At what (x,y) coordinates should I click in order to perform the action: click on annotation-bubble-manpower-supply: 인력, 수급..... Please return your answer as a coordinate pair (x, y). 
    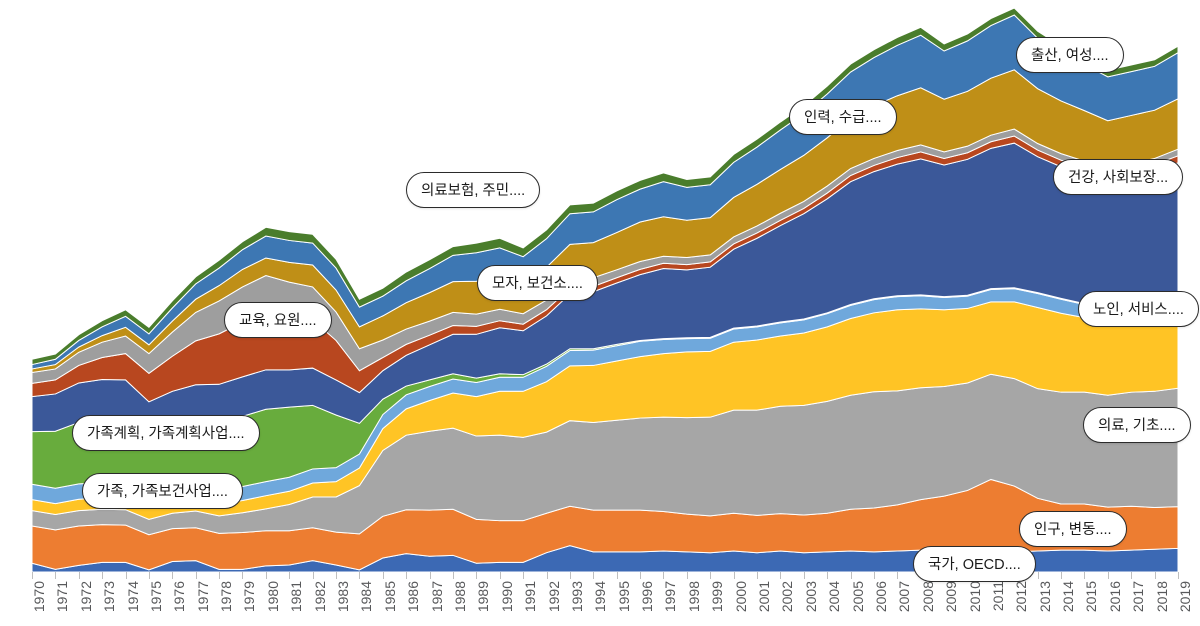
    Looking at the image, I should click on (843, 117).